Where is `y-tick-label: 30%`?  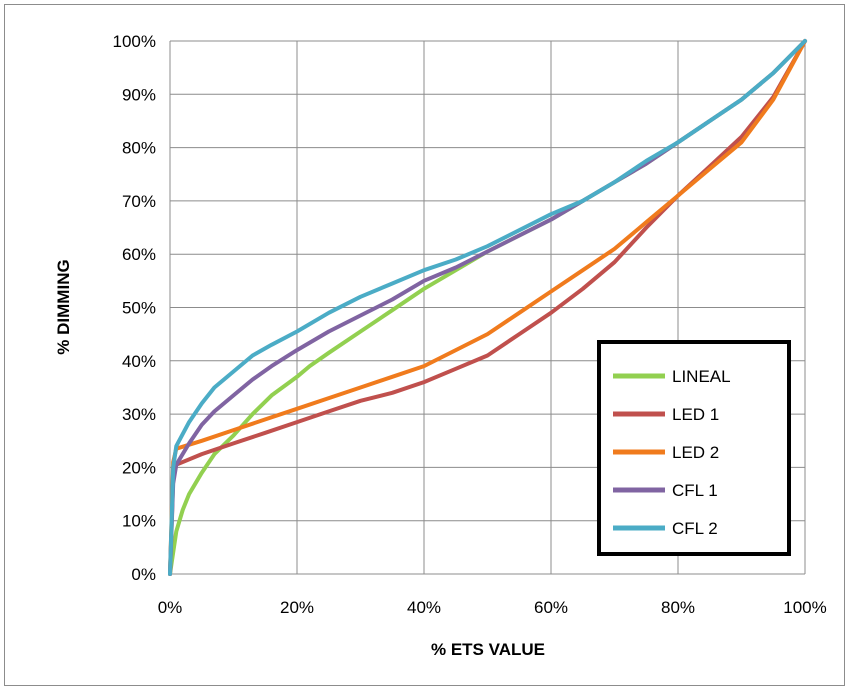
y-tick-label: 30% is located at coordinates (139, 414).